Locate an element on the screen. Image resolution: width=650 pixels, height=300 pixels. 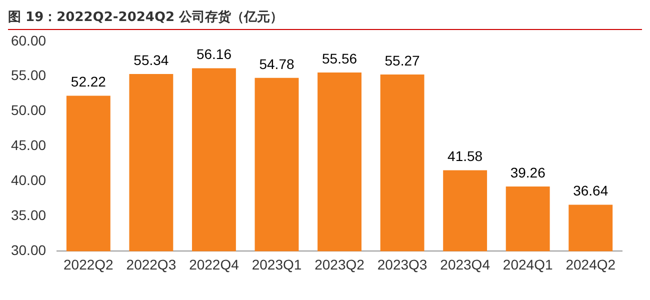
x-tick-label: 2024Q1 is located at coordinates (527, 264).